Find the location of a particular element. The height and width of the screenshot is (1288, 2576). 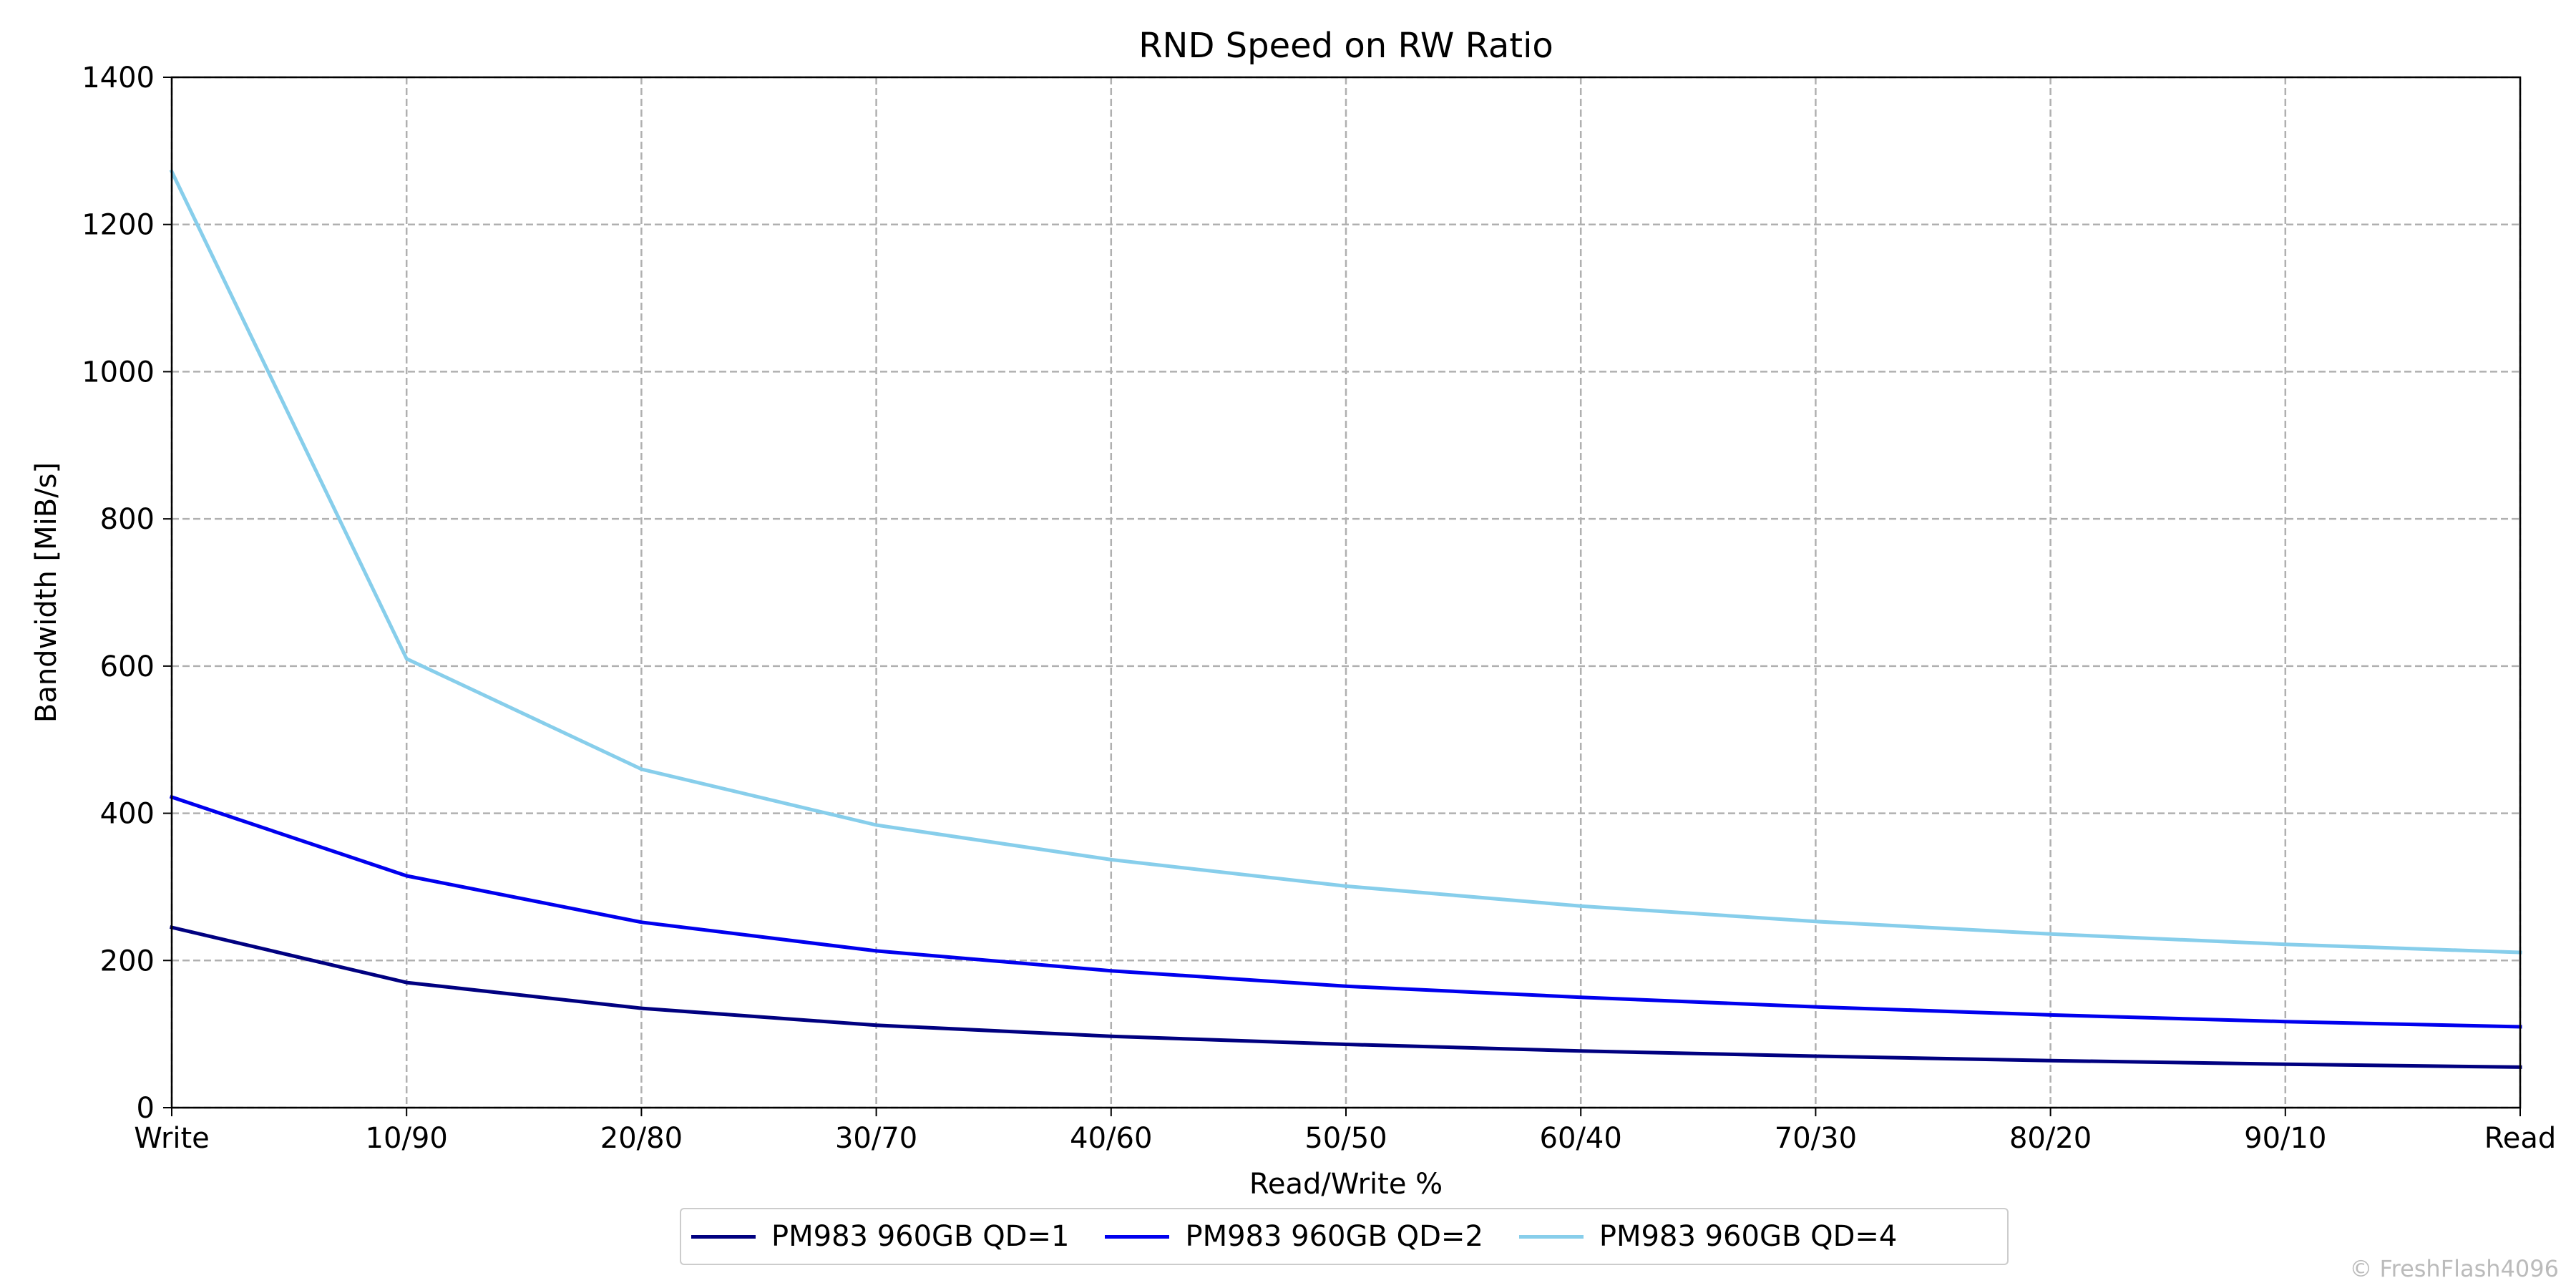

x-tick-label: 10/90 is located at coordinates (407, 1138).